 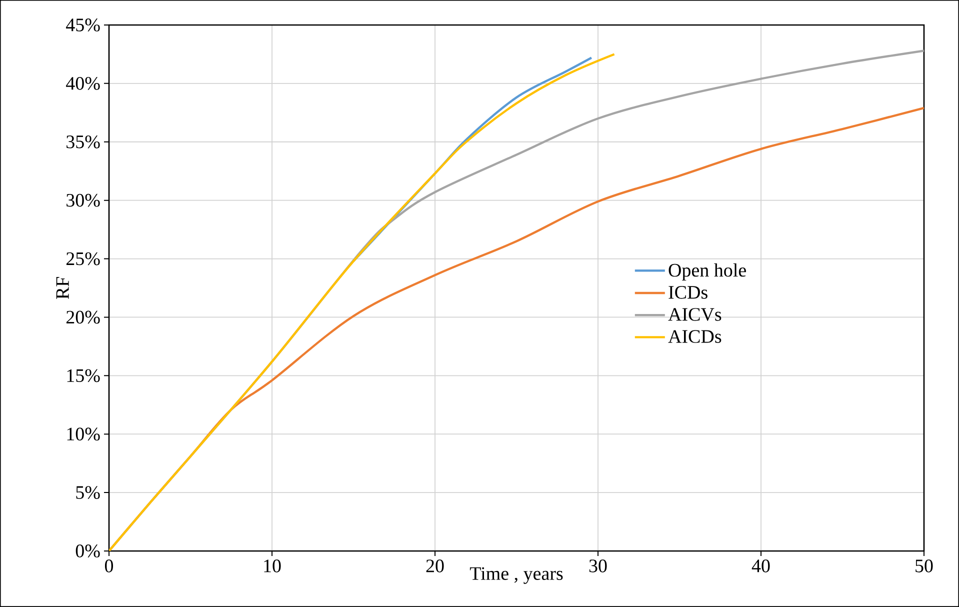 I want to click on x-tick-label: 10, so click(x=272, y=566).